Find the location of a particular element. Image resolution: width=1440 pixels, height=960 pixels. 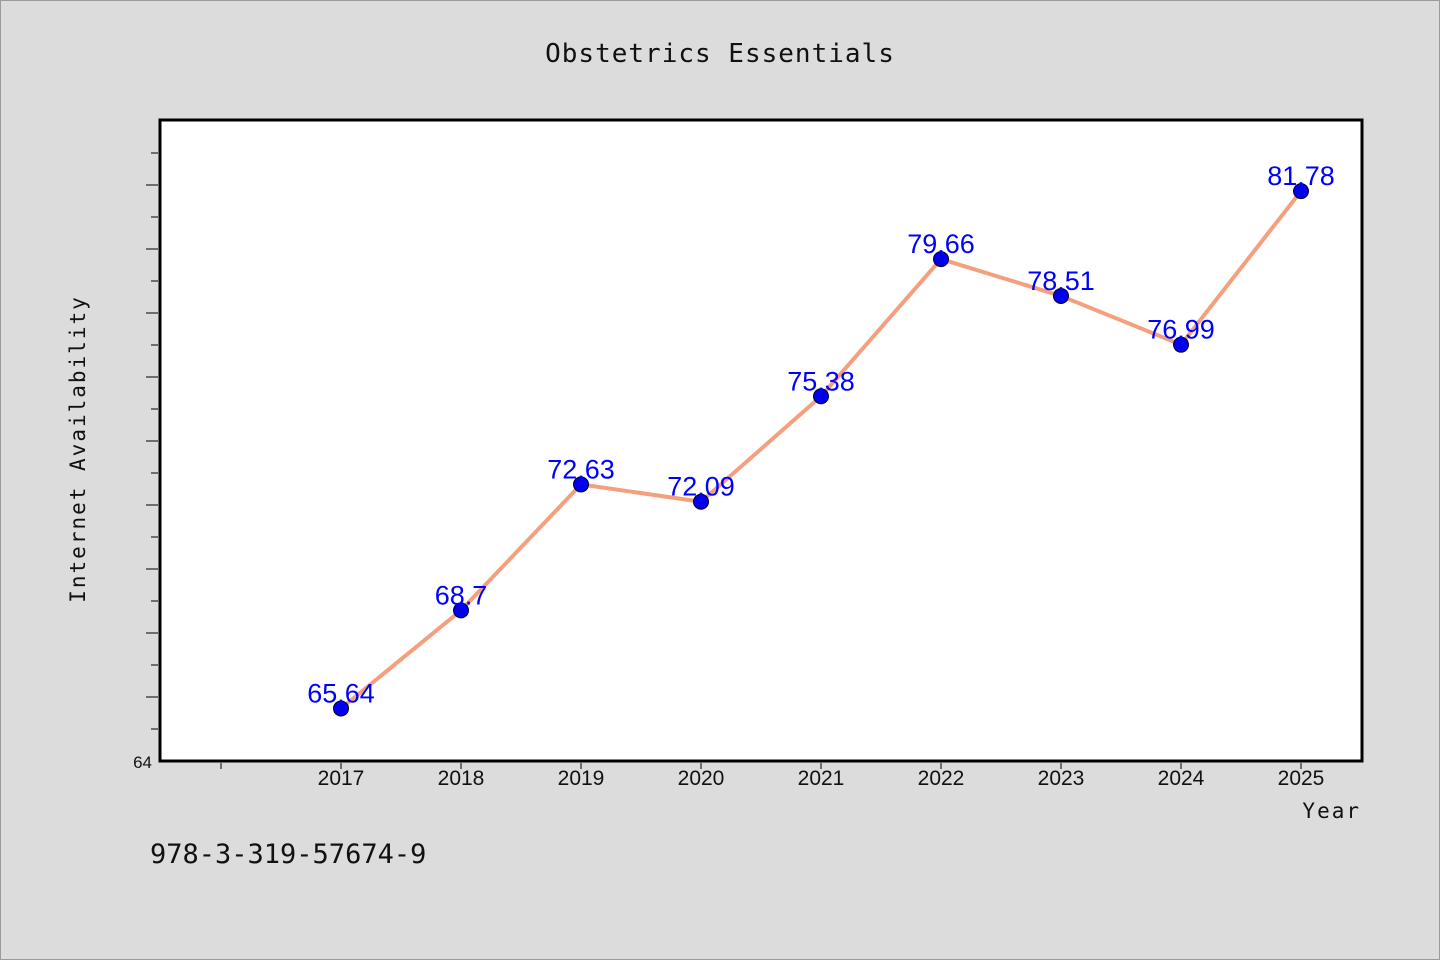

data-label: 68.7 is located at coordinates (461, 595).